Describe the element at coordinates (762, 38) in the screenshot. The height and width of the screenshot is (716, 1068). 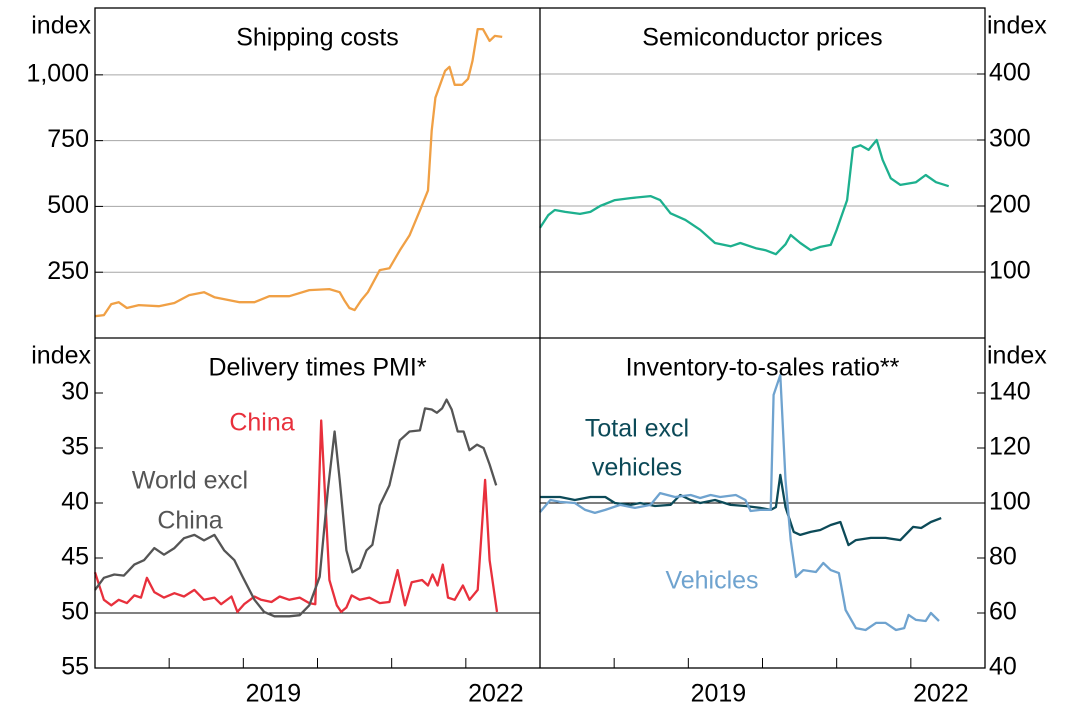
I see `panel-title: Semiconductor prices` at that location.